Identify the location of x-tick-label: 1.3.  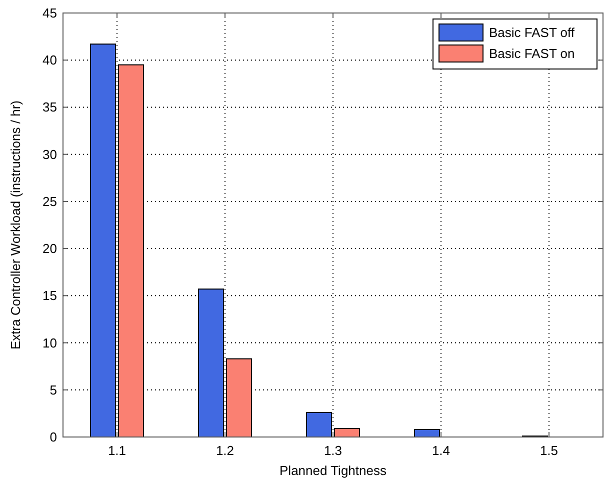
(333, 450).